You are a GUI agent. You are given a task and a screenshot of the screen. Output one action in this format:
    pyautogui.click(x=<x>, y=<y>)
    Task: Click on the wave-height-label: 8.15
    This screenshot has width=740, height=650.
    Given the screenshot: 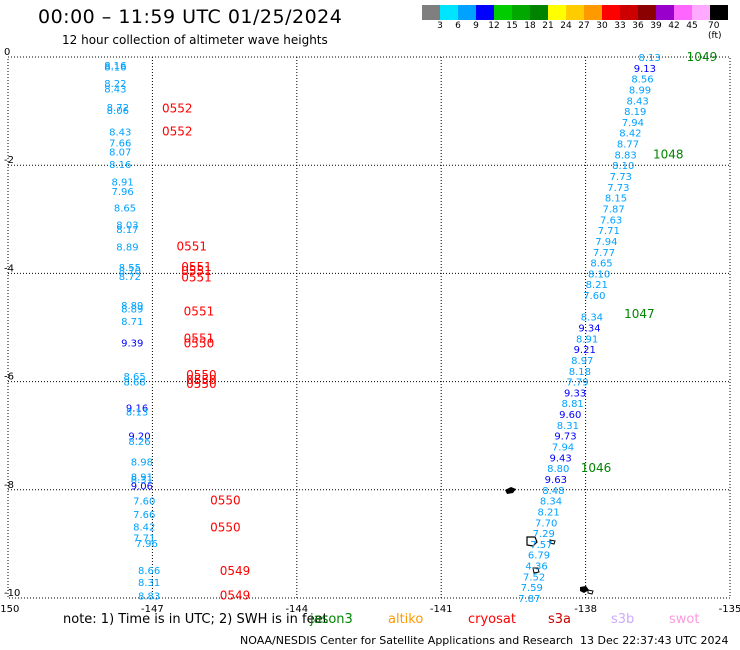 What is the action you would take?
    pyautogui.click(x=616, y=199)
    